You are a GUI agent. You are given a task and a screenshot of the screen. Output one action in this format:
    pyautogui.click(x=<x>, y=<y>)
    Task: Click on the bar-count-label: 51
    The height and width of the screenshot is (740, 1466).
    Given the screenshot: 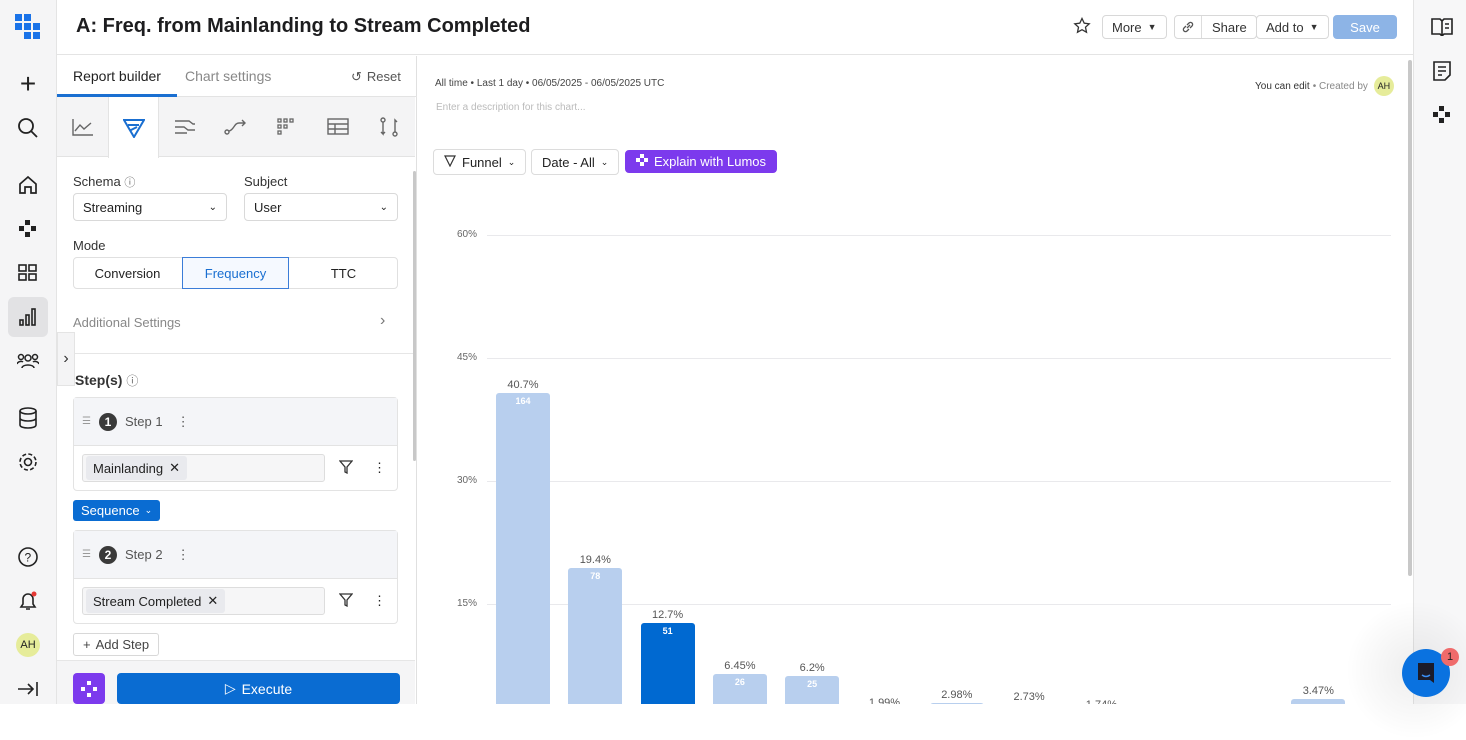 What is the action you would take?
    pyautogui.click(x=667, y=630)
    